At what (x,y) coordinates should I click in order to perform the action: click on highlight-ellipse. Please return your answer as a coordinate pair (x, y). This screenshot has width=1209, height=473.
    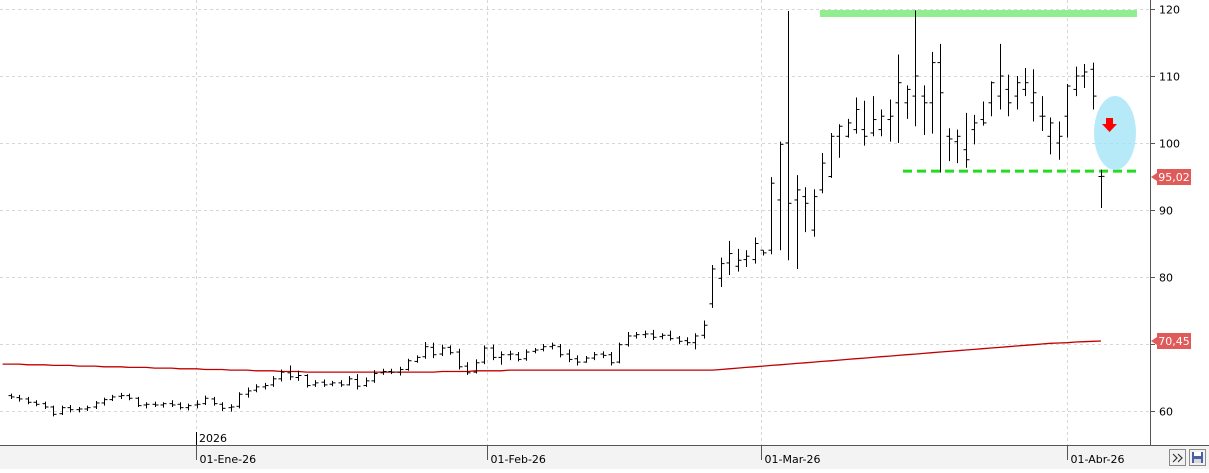
    Looking at the image, I should click on (1115, 133).